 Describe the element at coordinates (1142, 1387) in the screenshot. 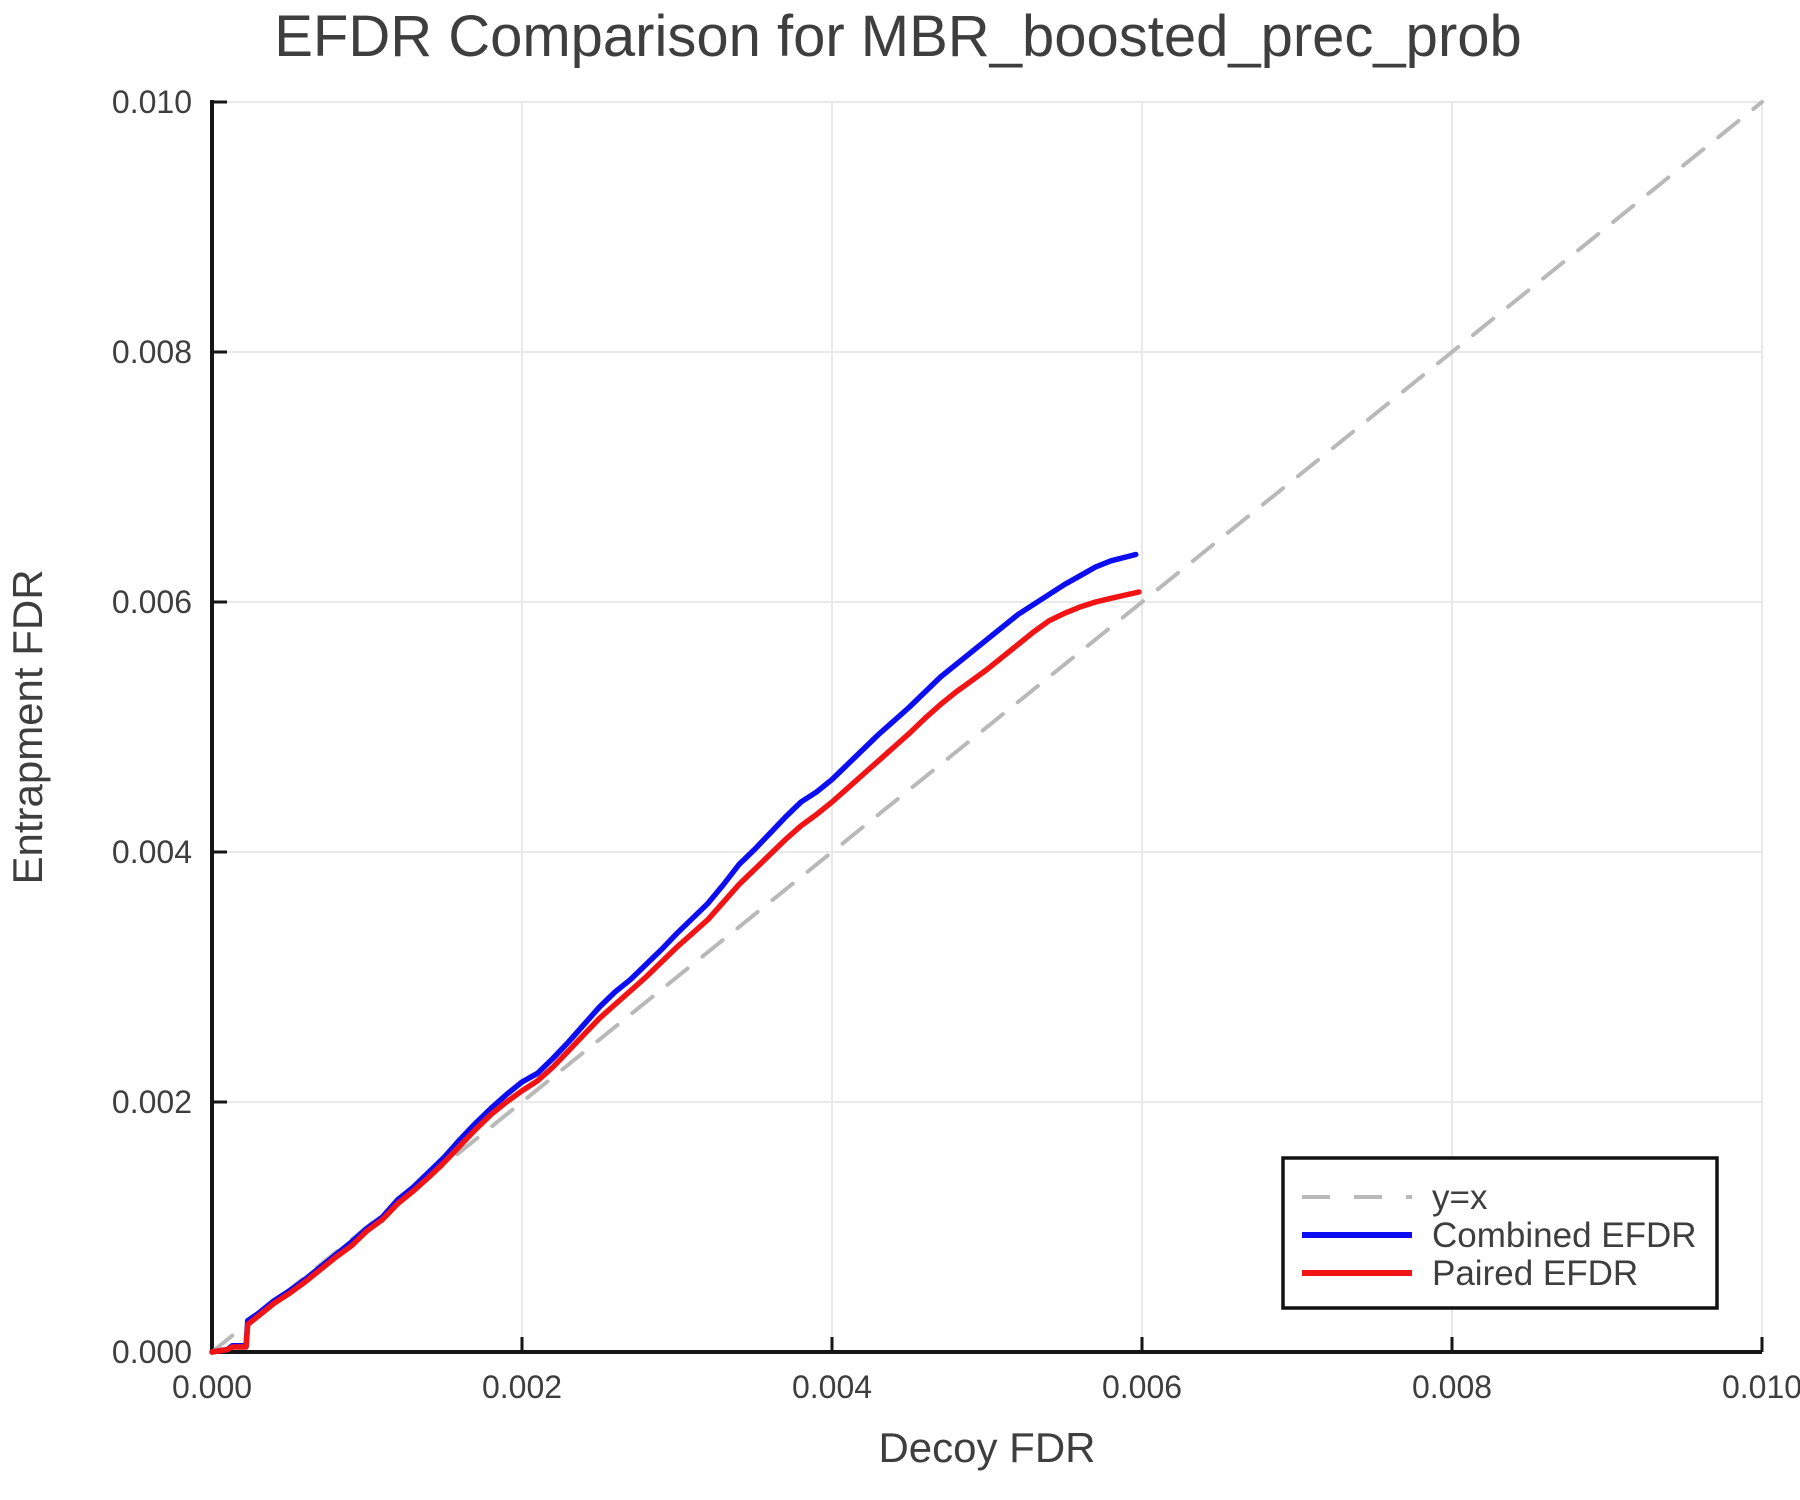

I see `x-tick-label: 0.006` at that location.